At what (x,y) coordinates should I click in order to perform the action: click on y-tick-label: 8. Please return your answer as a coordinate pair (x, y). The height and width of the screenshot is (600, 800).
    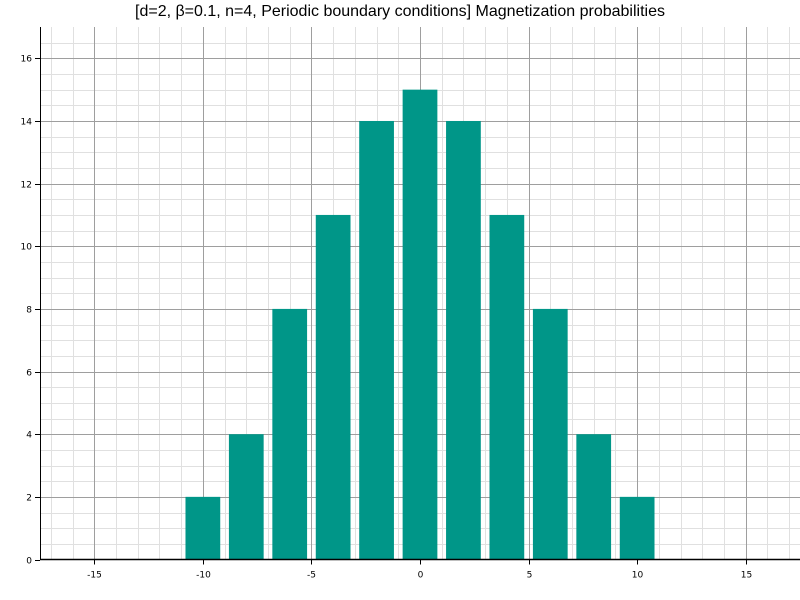
    Looking at the image, I should click on (29, 311).